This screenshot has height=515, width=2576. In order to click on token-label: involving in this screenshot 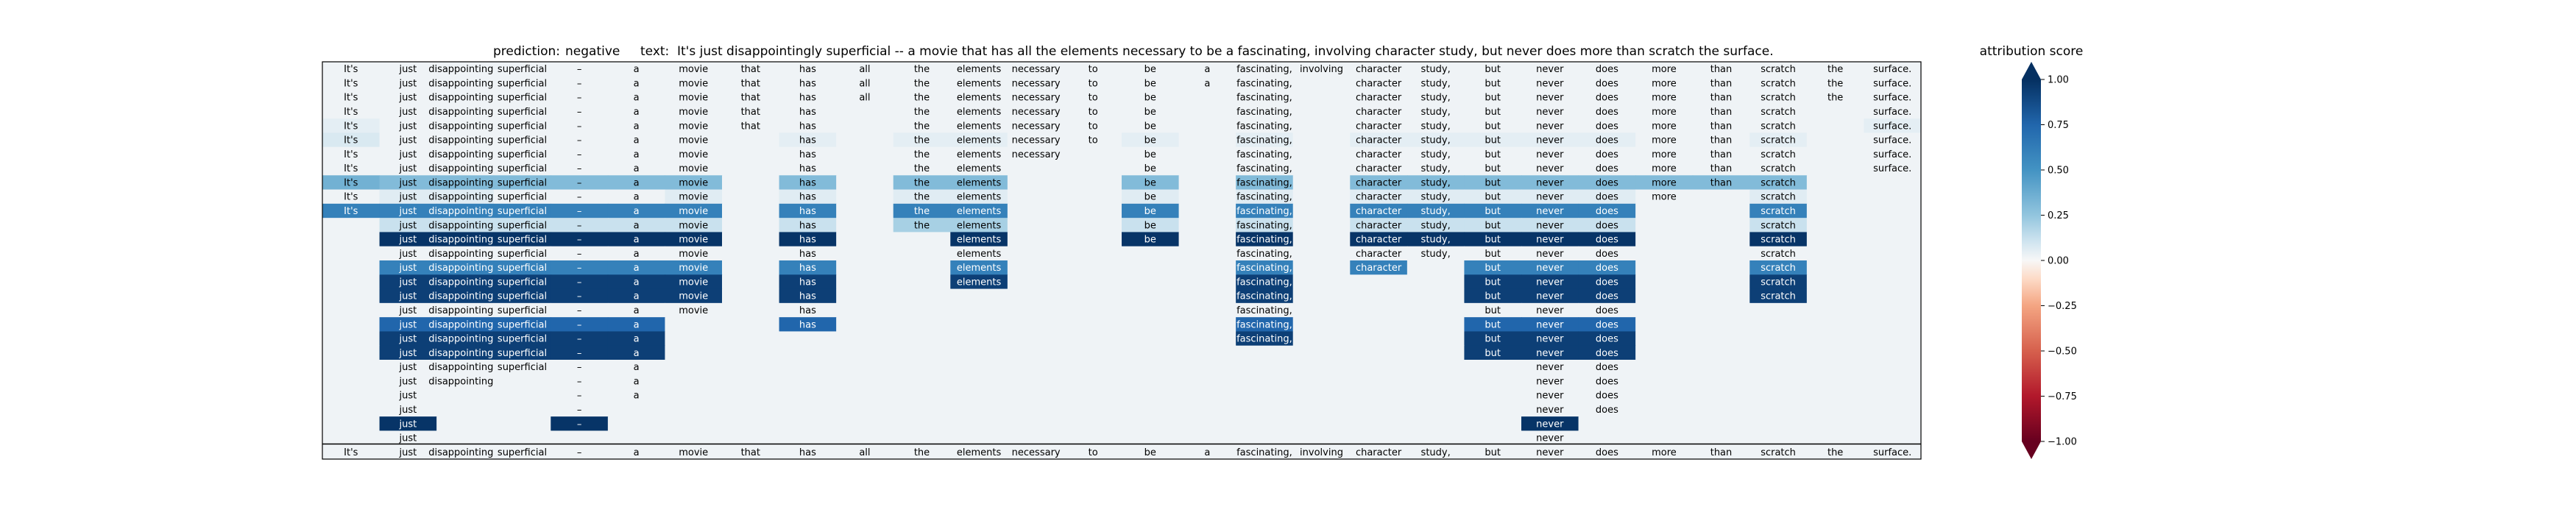, I will do `click(1321, 453)`.